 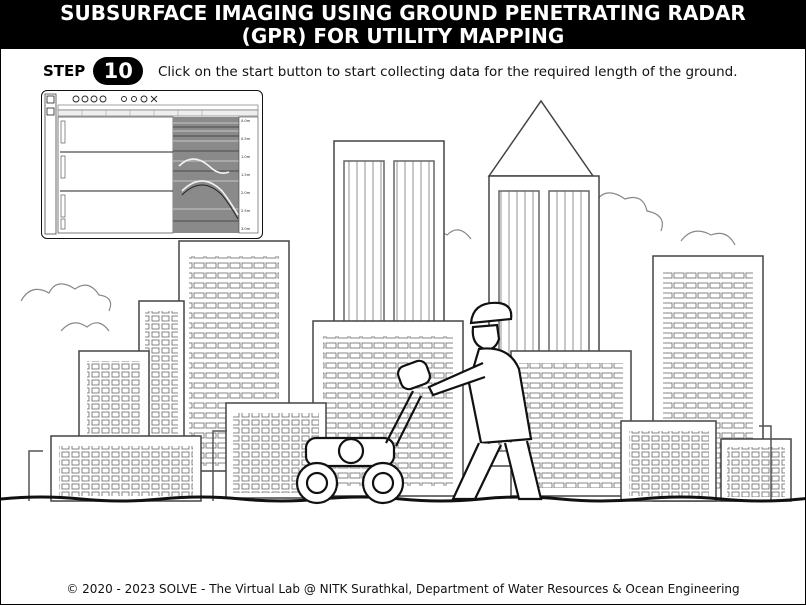 I want to click on zoom-out-icon, so click(x=134, y=99).